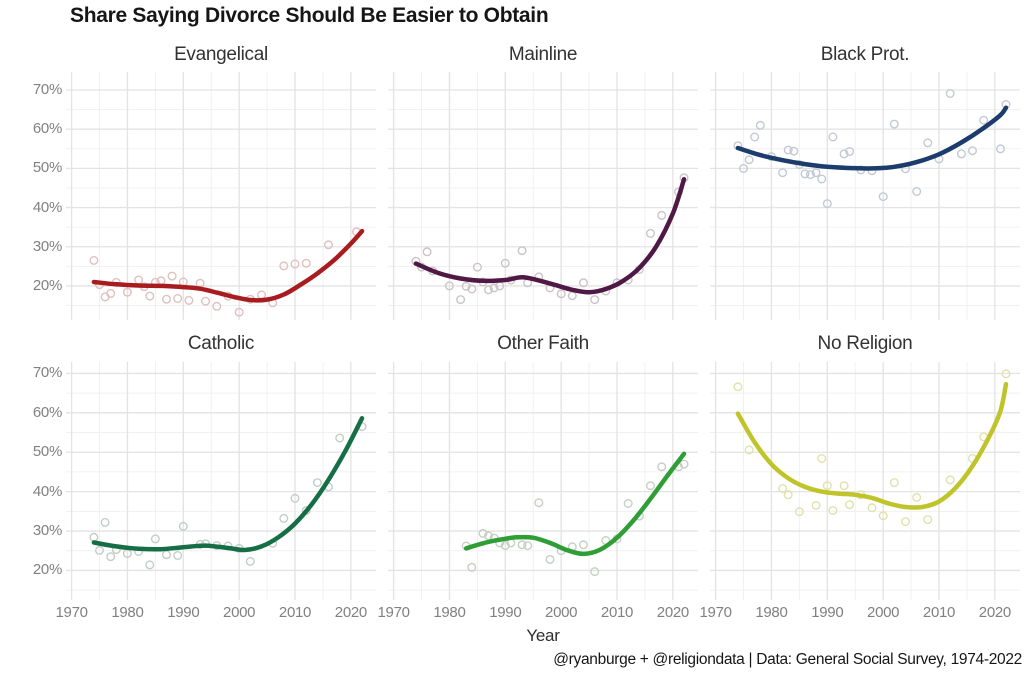 The height and width of the screenshot is (682, 1024). I want to click on x-tick-label: 1980, so click(127, 612).